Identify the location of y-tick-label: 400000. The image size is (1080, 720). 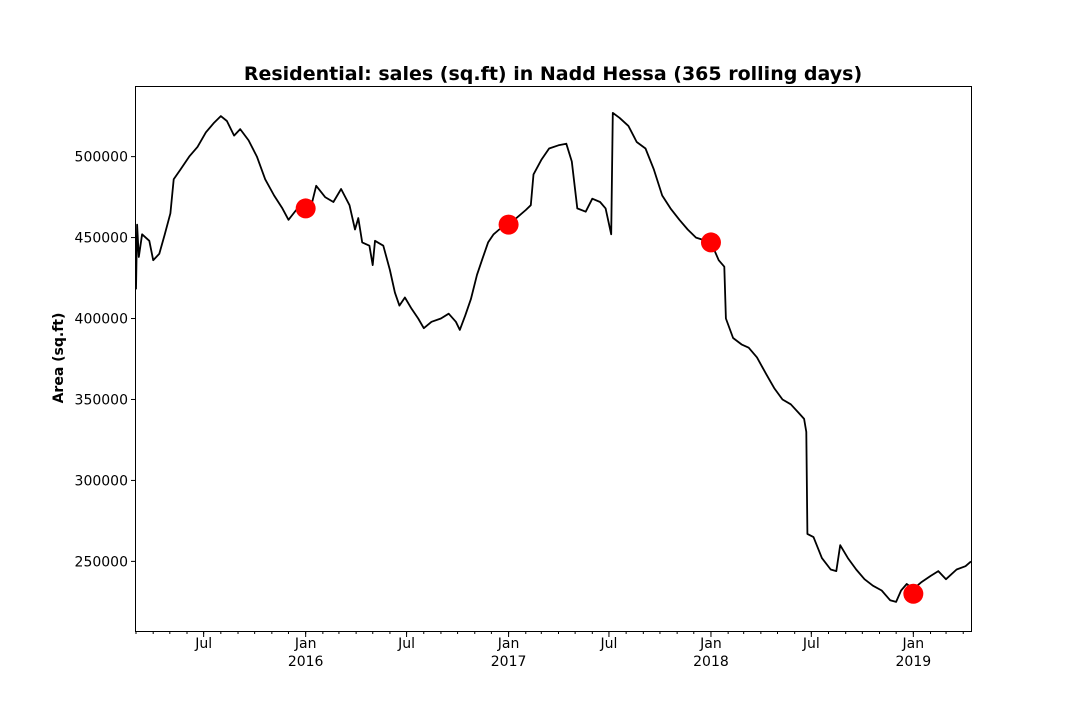
(101, 320).